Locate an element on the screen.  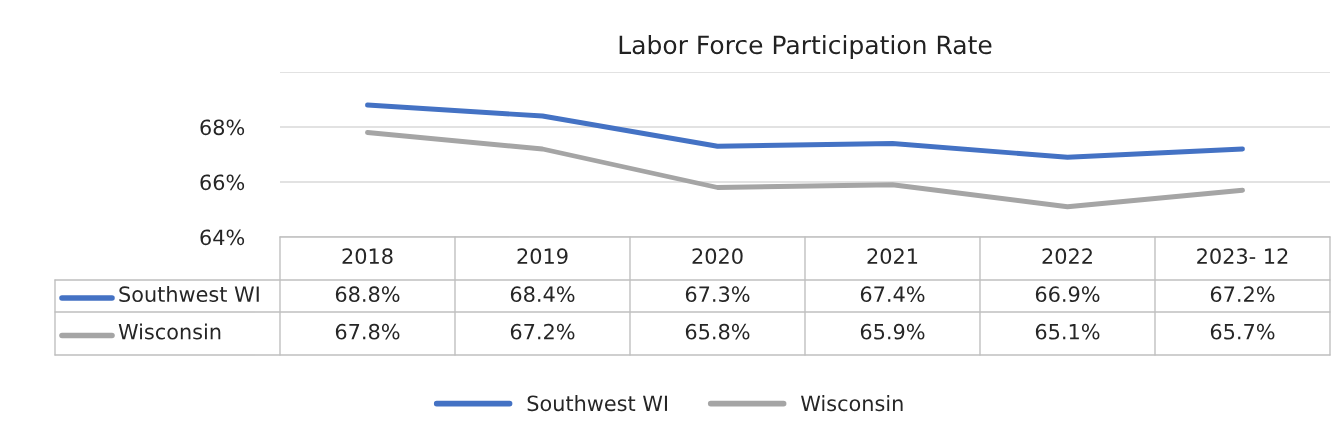
data-label: 65.1% is located at coordinates (1067, 331).